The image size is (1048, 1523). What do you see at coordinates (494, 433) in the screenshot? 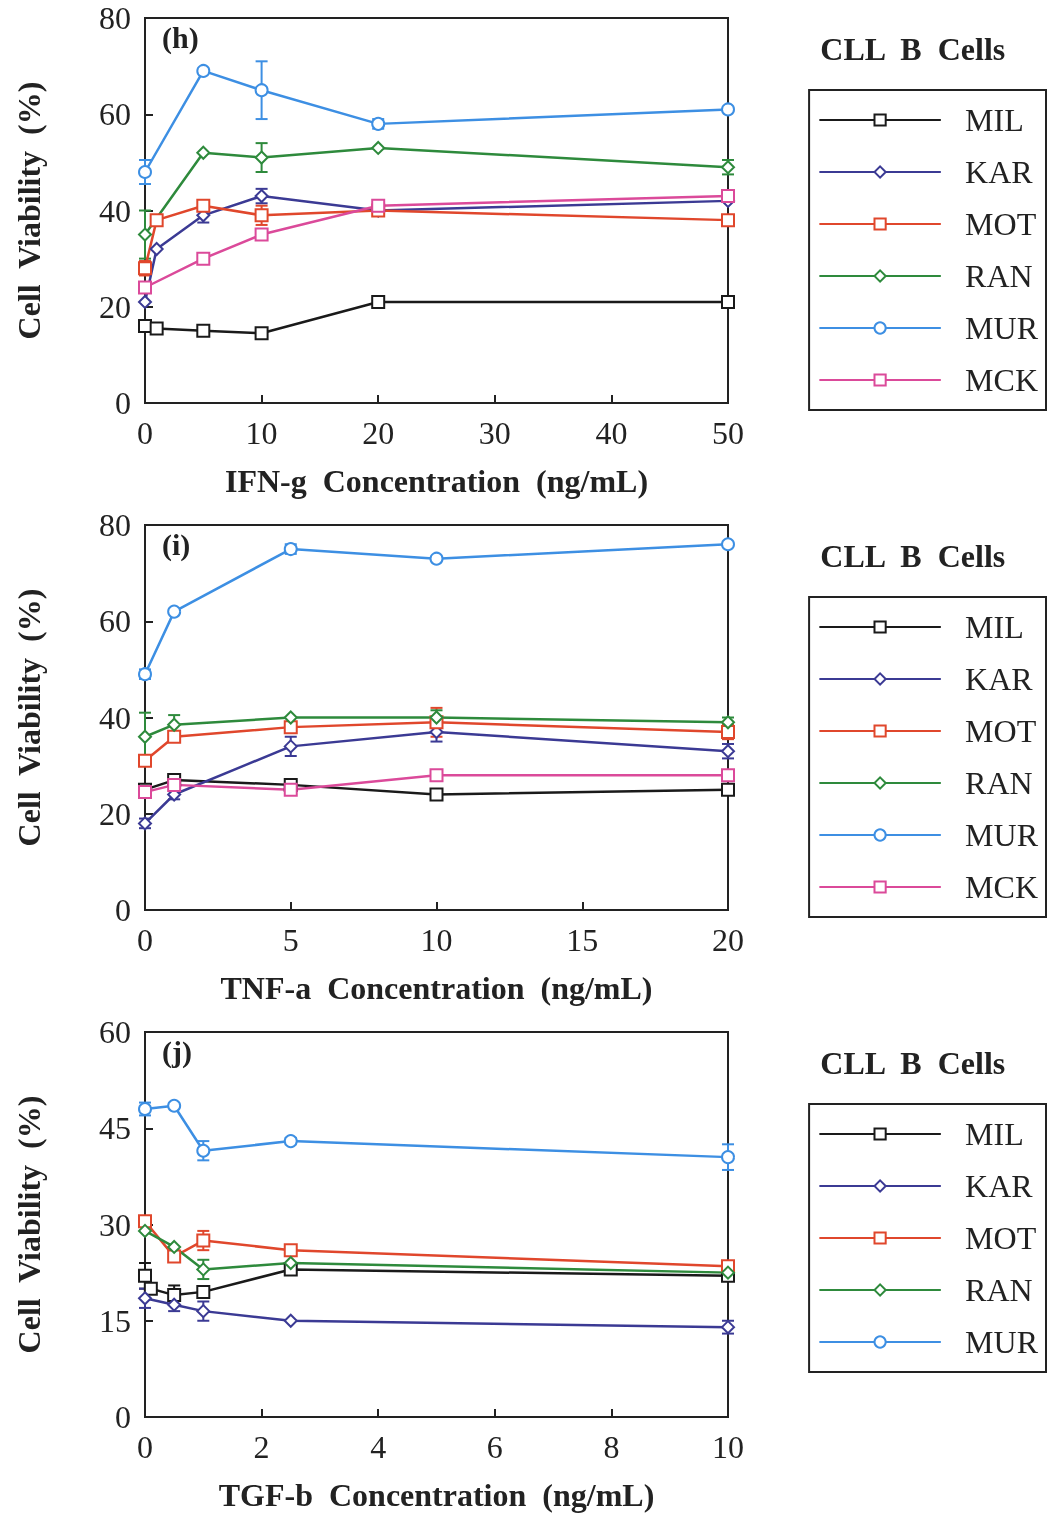
I see `x-tick-label: 30` at bounding box center [494, 433].